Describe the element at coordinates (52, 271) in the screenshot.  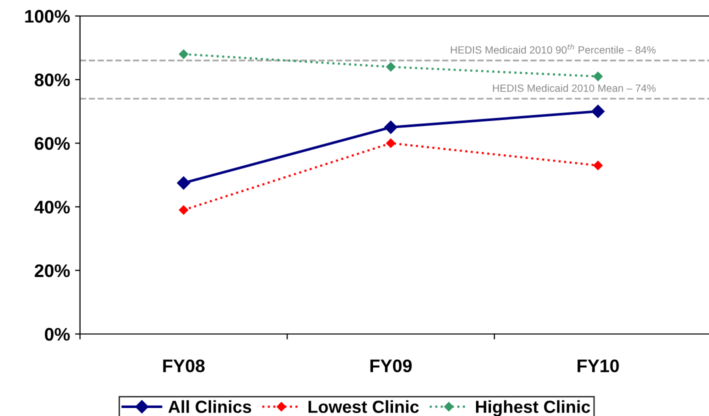
I see `y-tick-label: 20%` at that location.